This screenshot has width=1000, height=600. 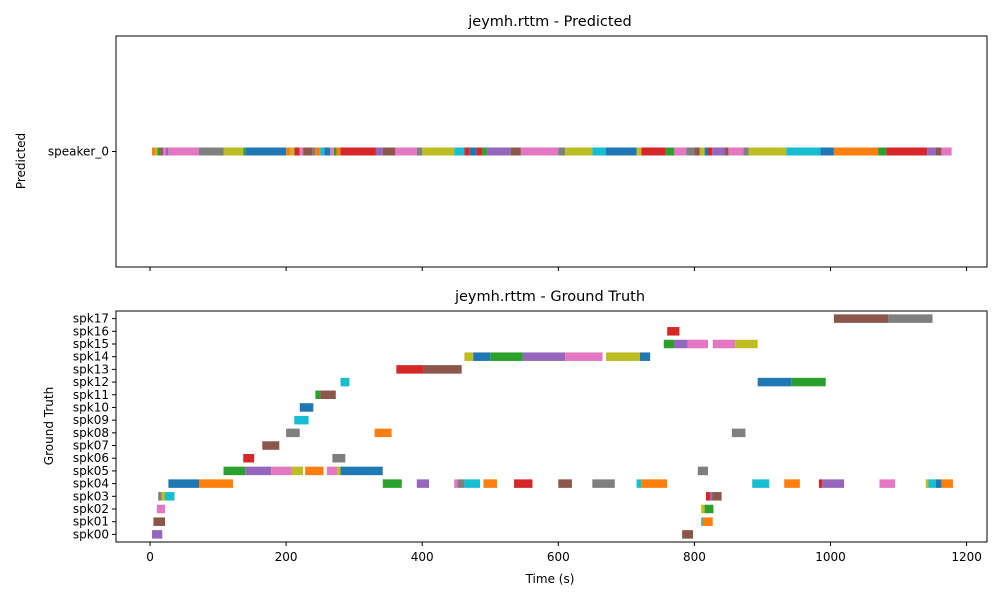 I want to click on ytick-label: spk07, so click(x=91, y=446).